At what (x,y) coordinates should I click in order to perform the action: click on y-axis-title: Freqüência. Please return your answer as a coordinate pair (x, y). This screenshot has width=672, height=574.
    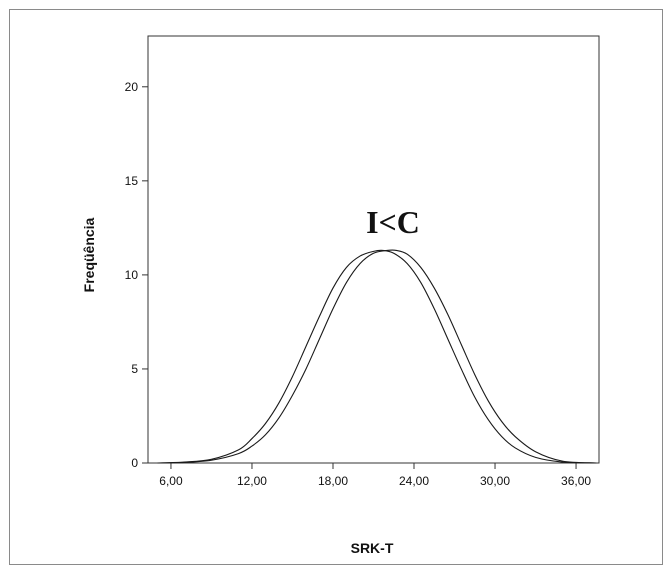
    Looking at the image, I should click on (89, 254).